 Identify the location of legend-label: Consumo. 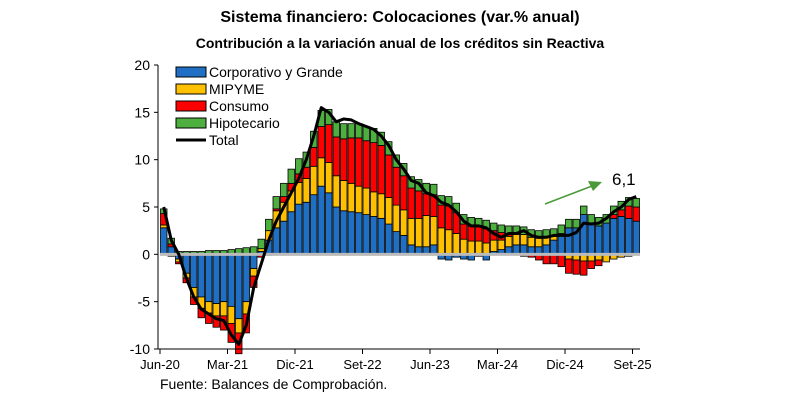
(239, 106).